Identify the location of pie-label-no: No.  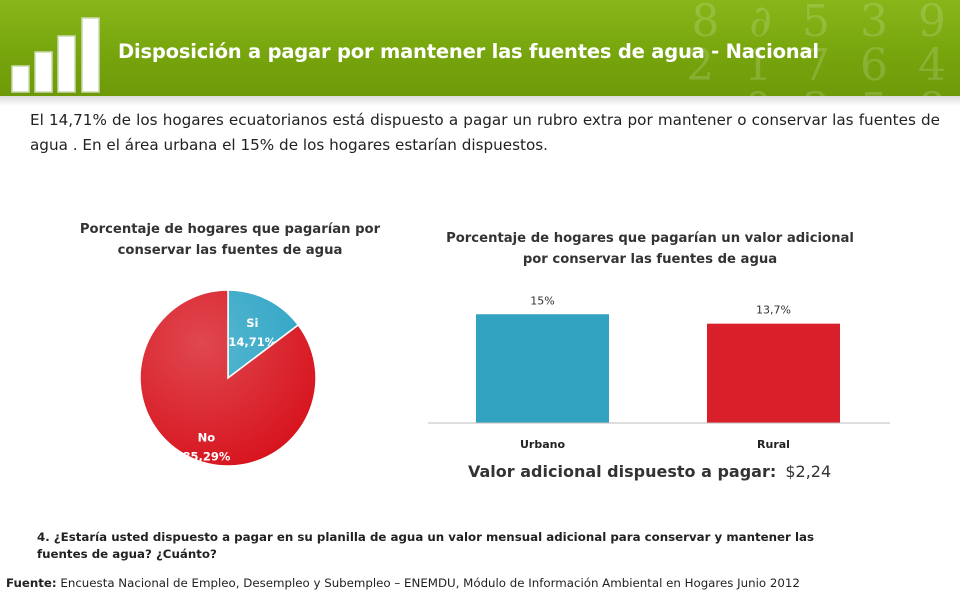
(207, 437).